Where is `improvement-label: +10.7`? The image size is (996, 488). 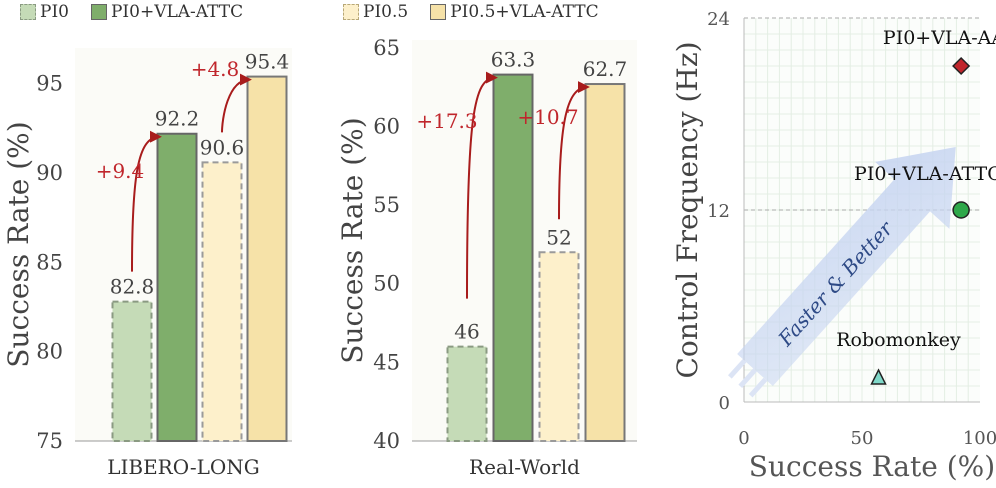 improvement-label: +10.7 is located at coordinates (547, 117).